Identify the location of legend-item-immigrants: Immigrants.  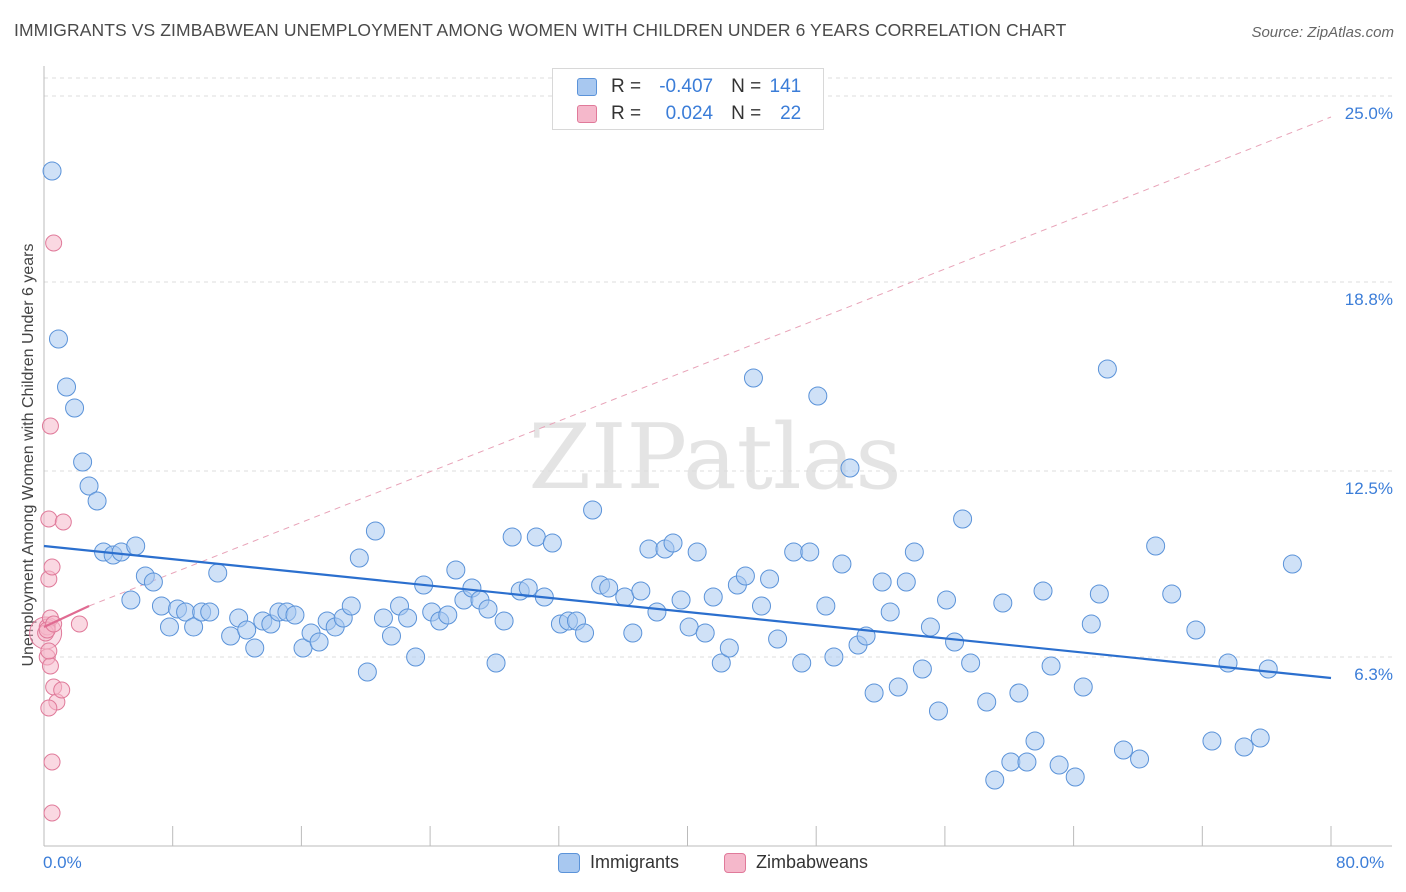
(618, 862).